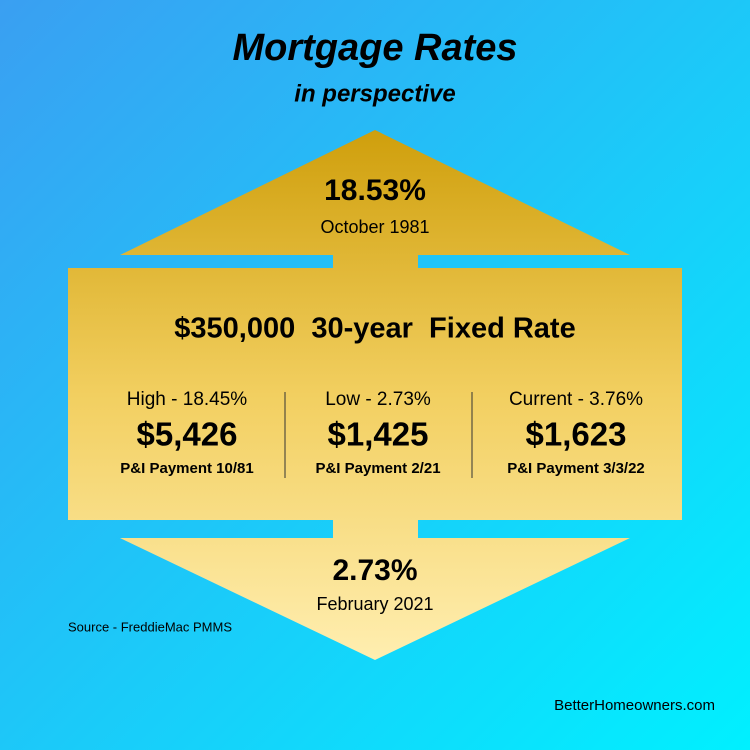 The width and height of the screenshot is (750, 750). What do you see at coordinates (150, 626) in the screenshot?
I see `source: Source - FreddieMac PMMS` at bounding box center [150, 626].